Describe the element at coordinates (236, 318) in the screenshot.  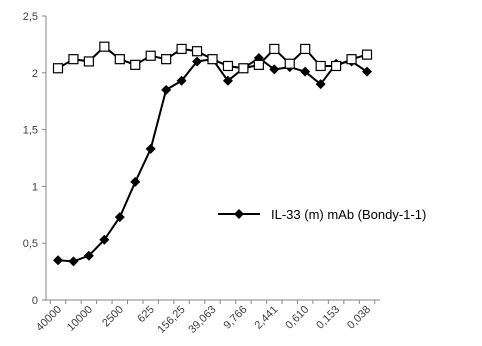
I see `x-tick-label: 9,766` at that location.